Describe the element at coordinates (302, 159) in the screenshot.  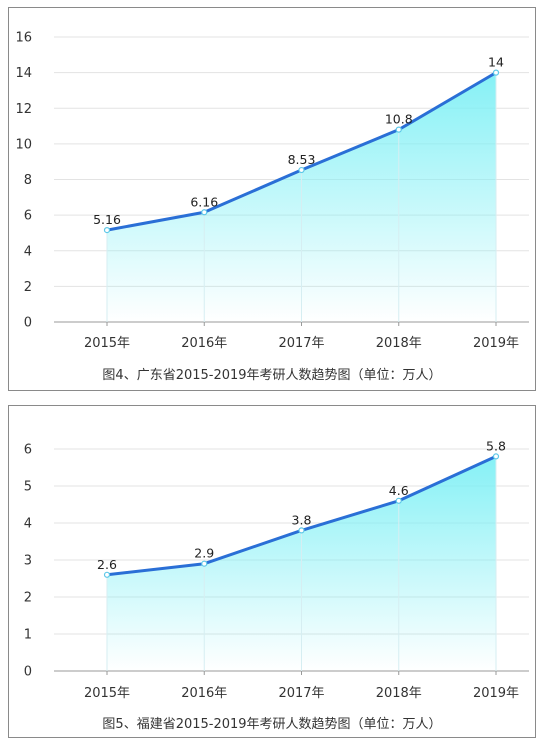
I see `data-label: 8.53` at that location.